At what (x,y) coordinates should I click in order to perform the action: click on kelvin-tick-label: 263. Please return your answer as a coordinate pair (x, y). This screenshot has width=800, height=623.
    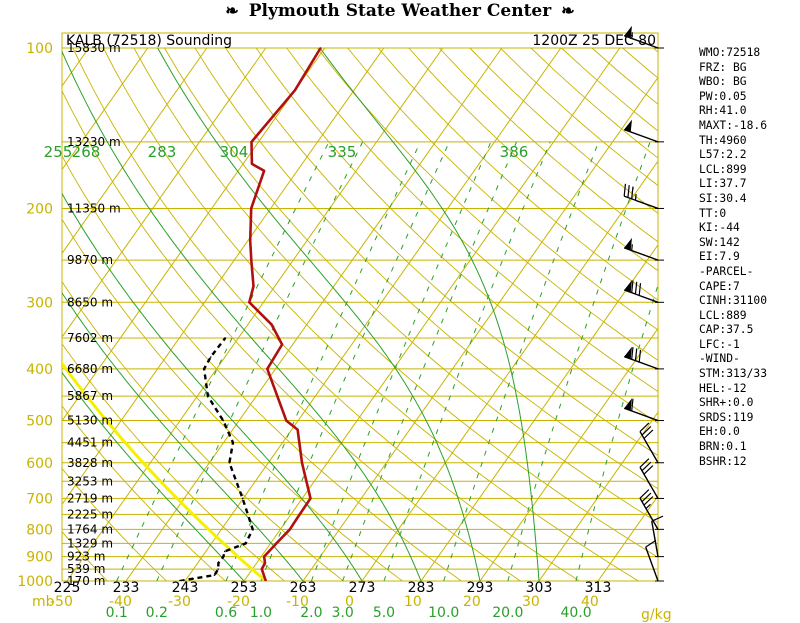
    Looking at the image, I should click on (303, 588).